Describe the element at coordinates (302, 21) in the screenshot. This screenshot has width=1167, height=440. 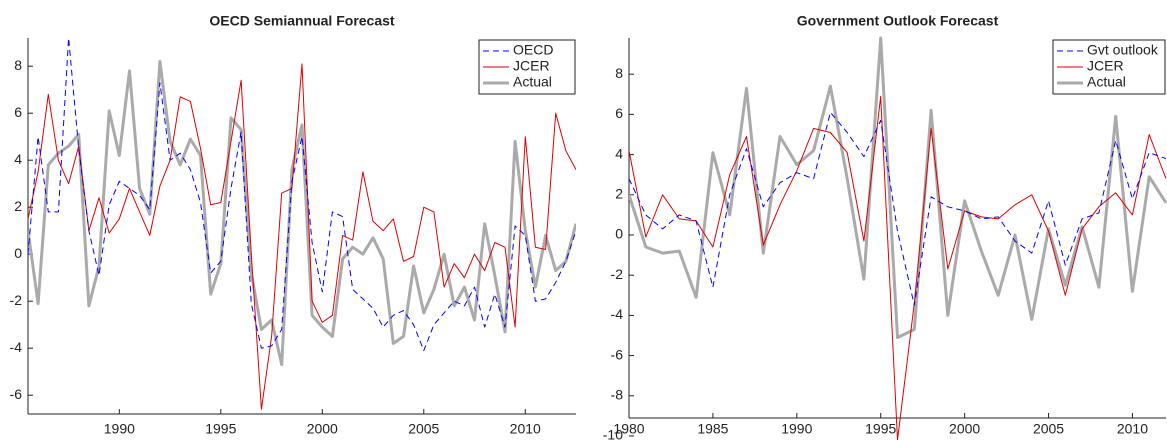
I see `chart-title: OECD Semiannual Forecast` at that location.